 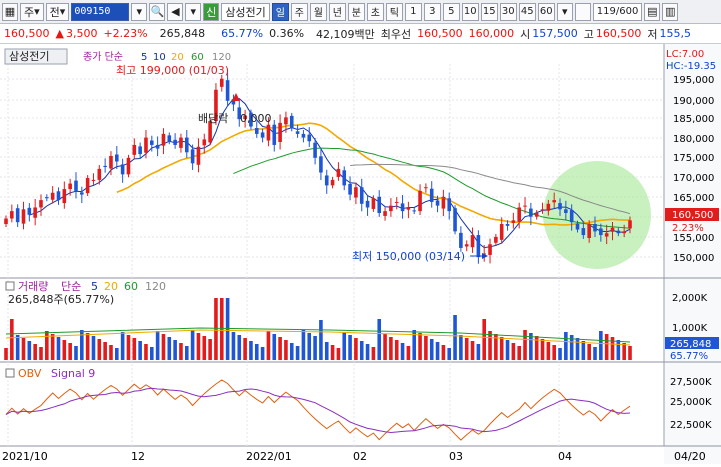 What do you see at coordinates (670, 11) in the screenshot?
I see `chart-tools-icon: ▥` at bounding box center [670, 11].